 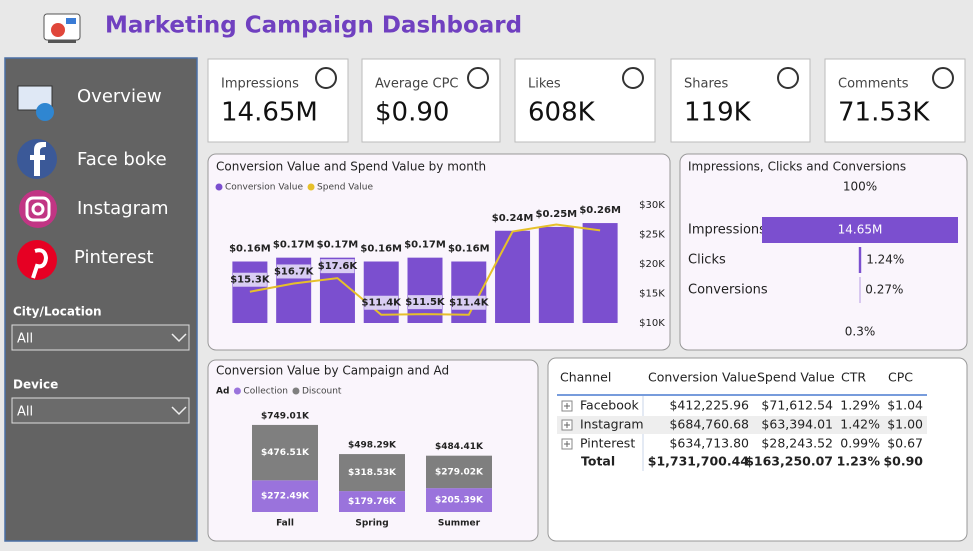 I want to click on kpi-label: Comments, so click(x=873, y=84).